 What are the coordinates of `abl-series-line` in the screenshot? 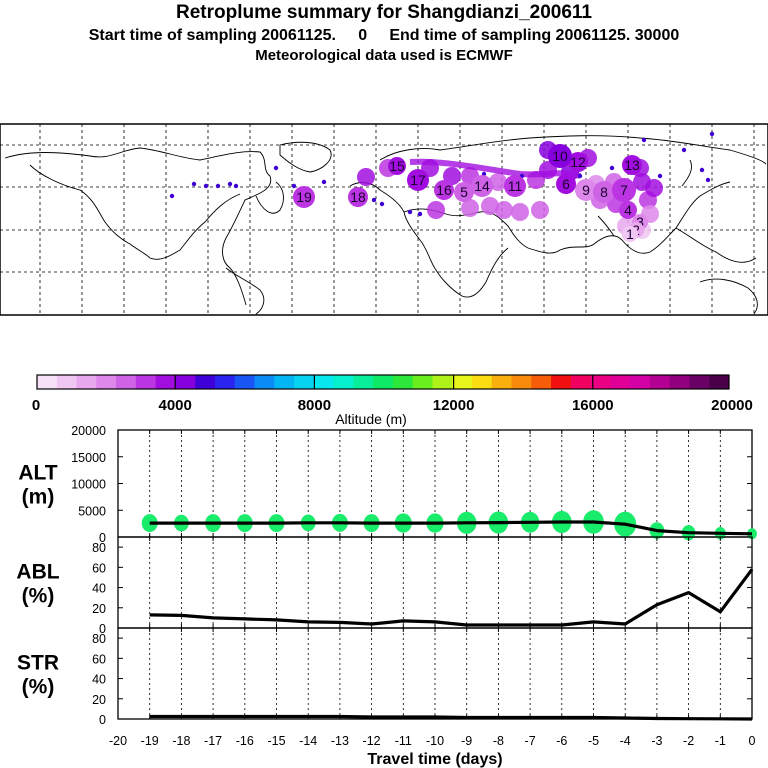 It's located at (451, 597).